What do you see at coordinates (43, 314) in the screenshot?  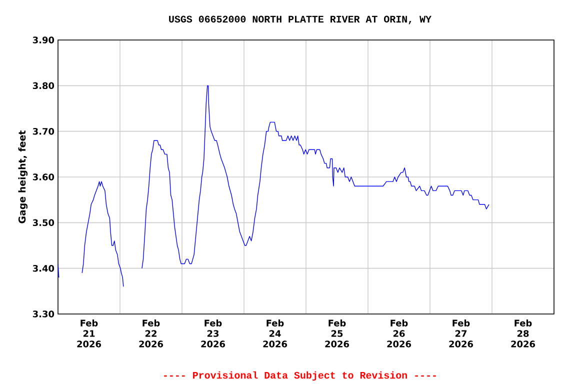 I see `y-tick-label: 3.30` at bounding box center [43, 314].